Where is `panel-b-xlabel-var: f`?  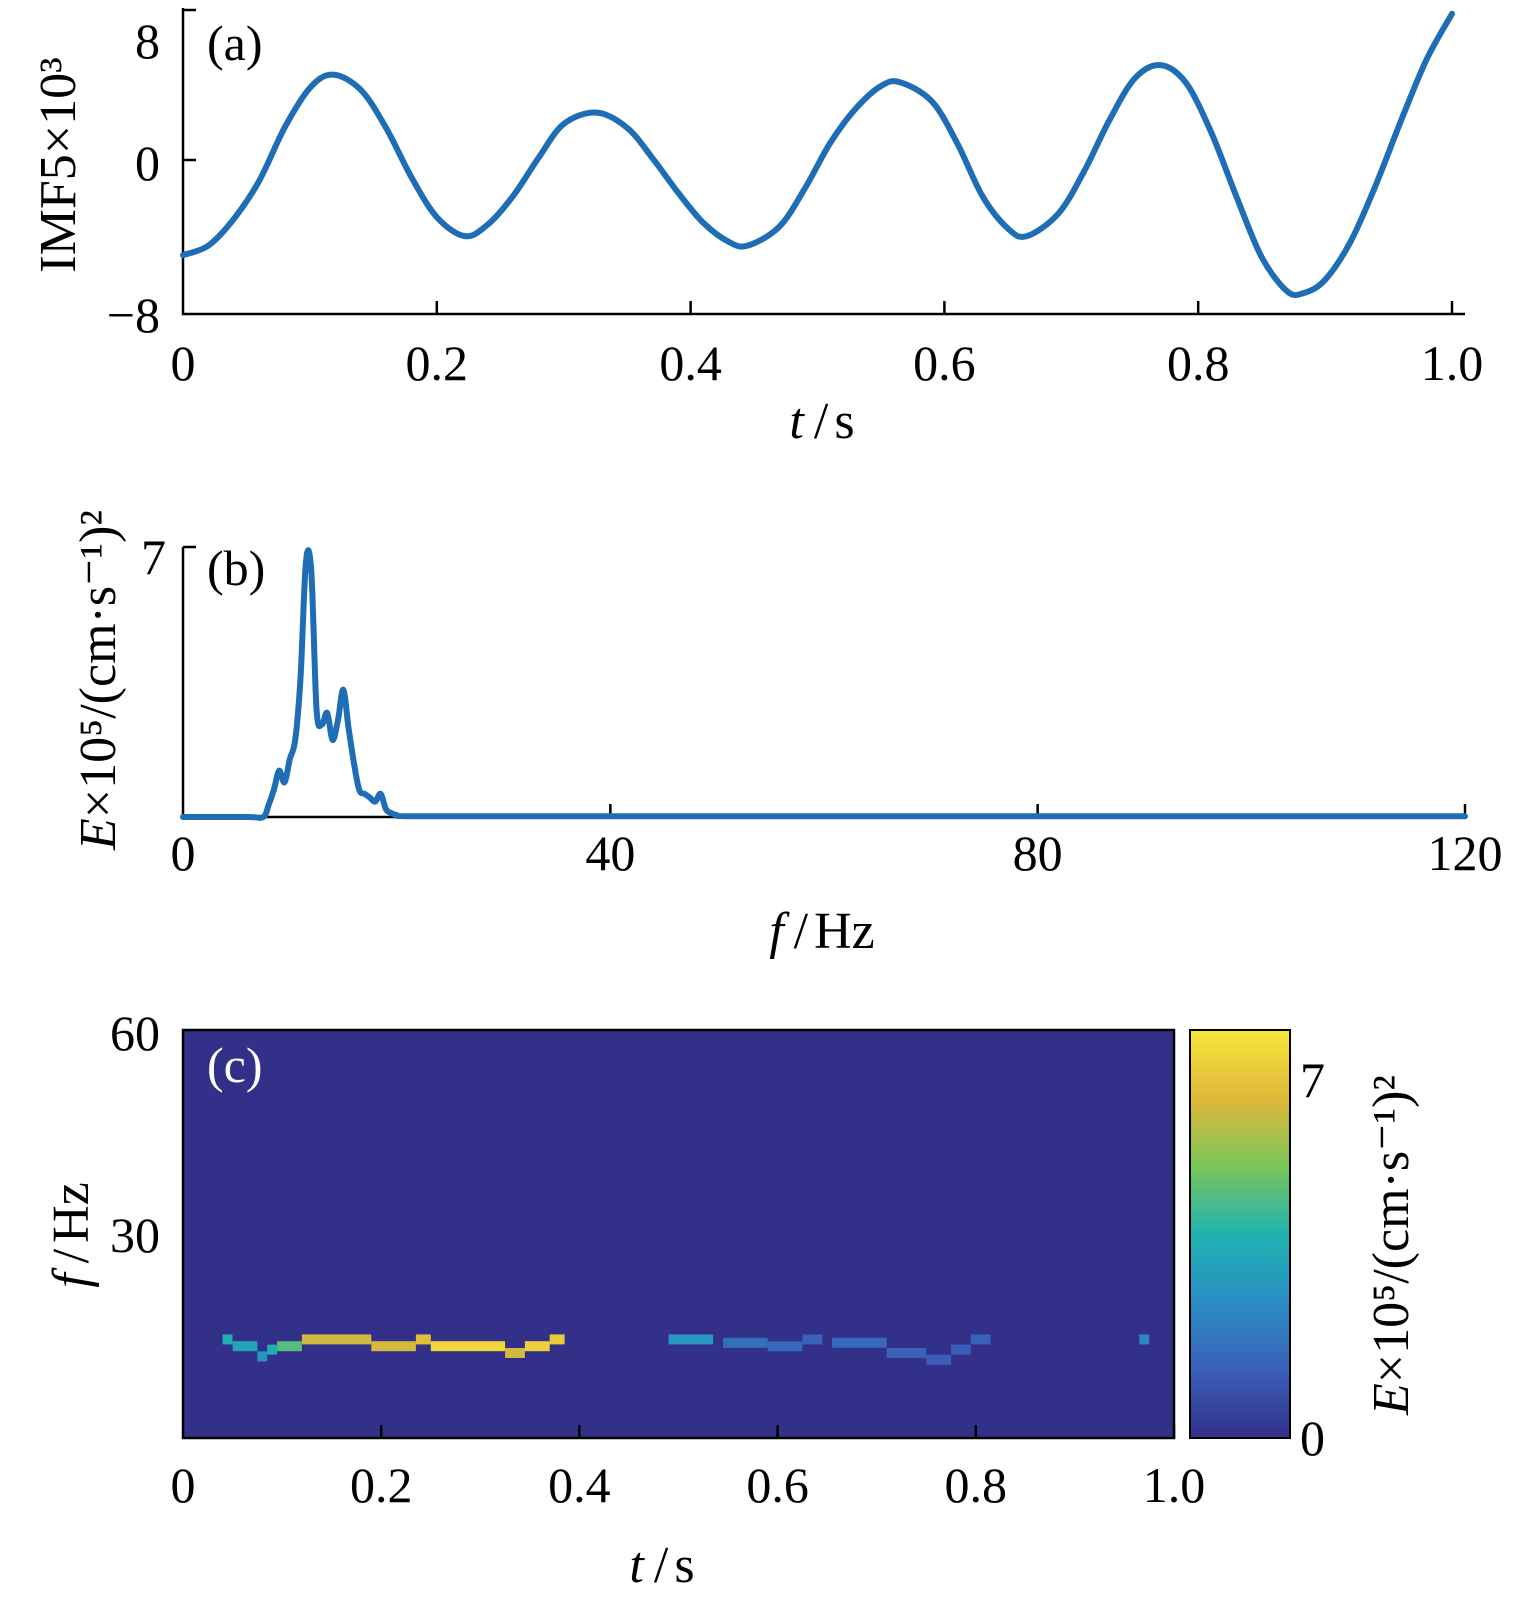 panel-b-xlabel-var: f is located at coordinates (779, 931).